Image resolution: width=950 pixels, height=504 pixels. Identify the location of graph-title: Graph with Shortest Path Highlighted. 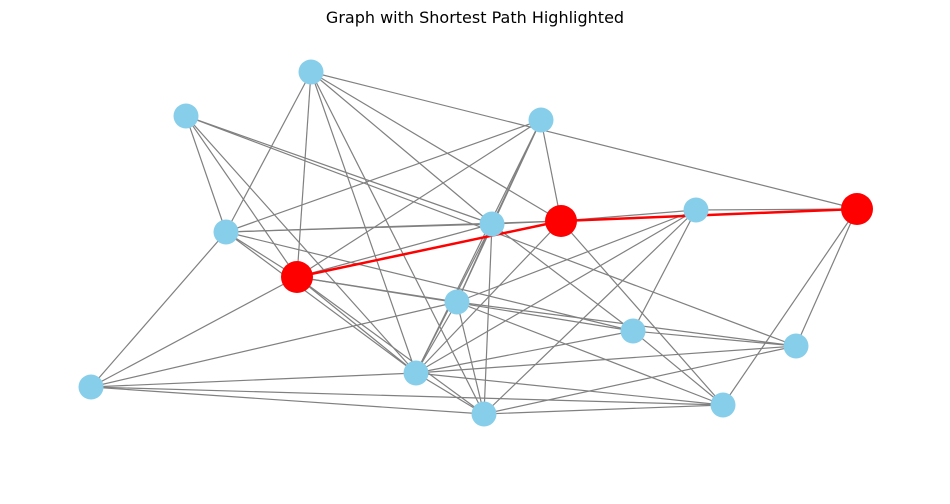
(475, 17).